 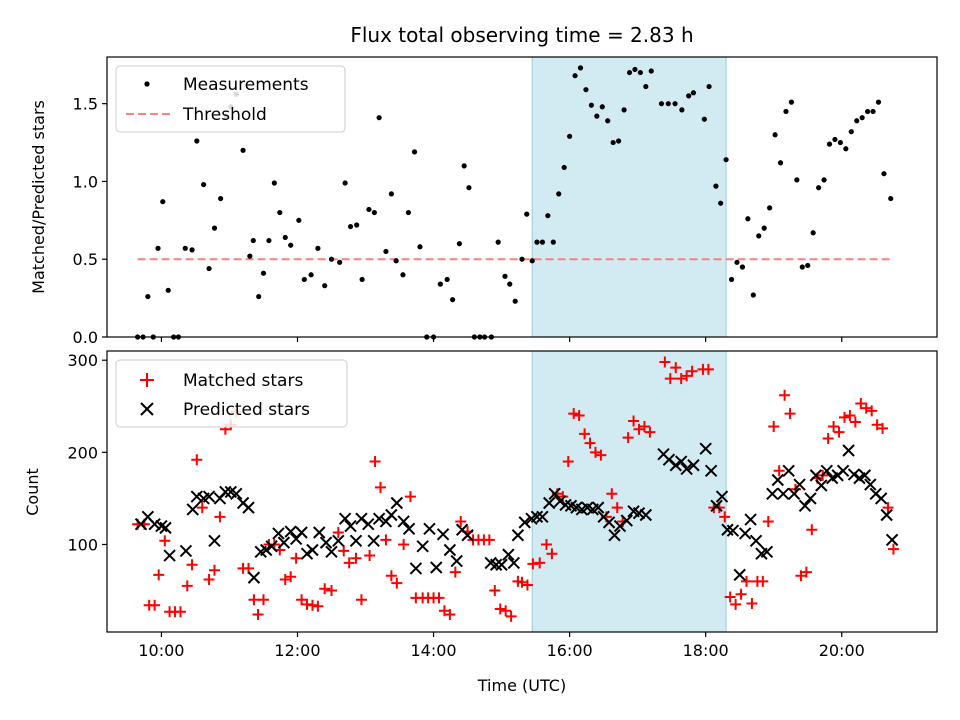 What do you see at coordinates (82, 452) in the screenshot?
I see `bottom-ytick-label: 200` at bounding box center [82, 452].